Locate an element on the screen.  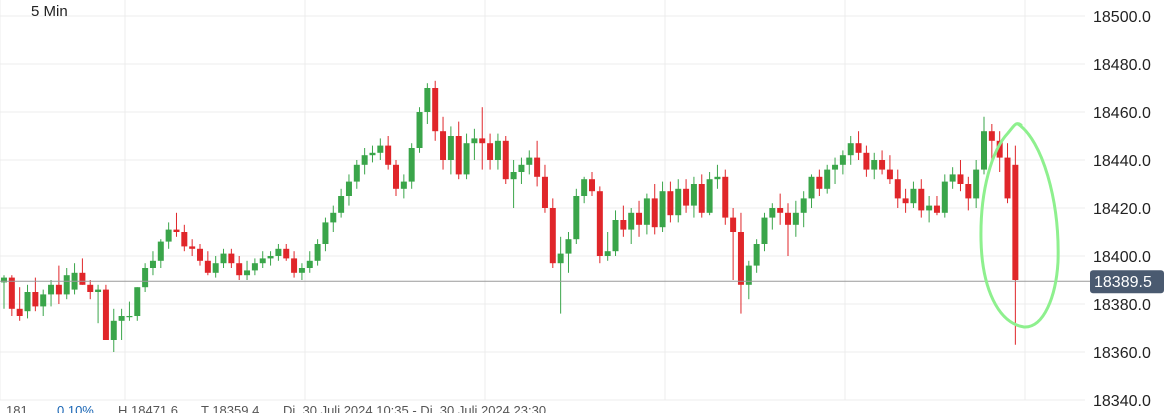
y-tick-label: 18360.0 is located at coordinates (1122, 353).